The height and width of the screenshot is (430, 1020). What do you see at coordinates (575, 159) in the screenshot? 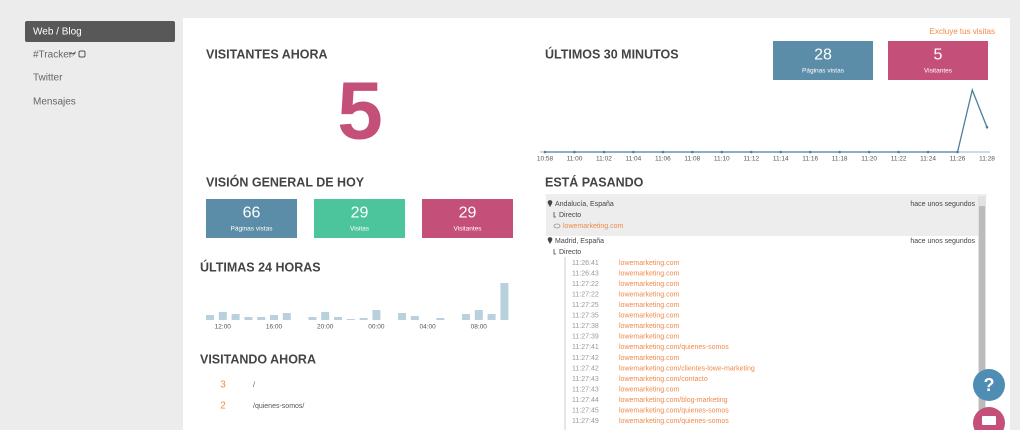
I see `x-tick-label: 11:00` at bounding box center [575, 159].